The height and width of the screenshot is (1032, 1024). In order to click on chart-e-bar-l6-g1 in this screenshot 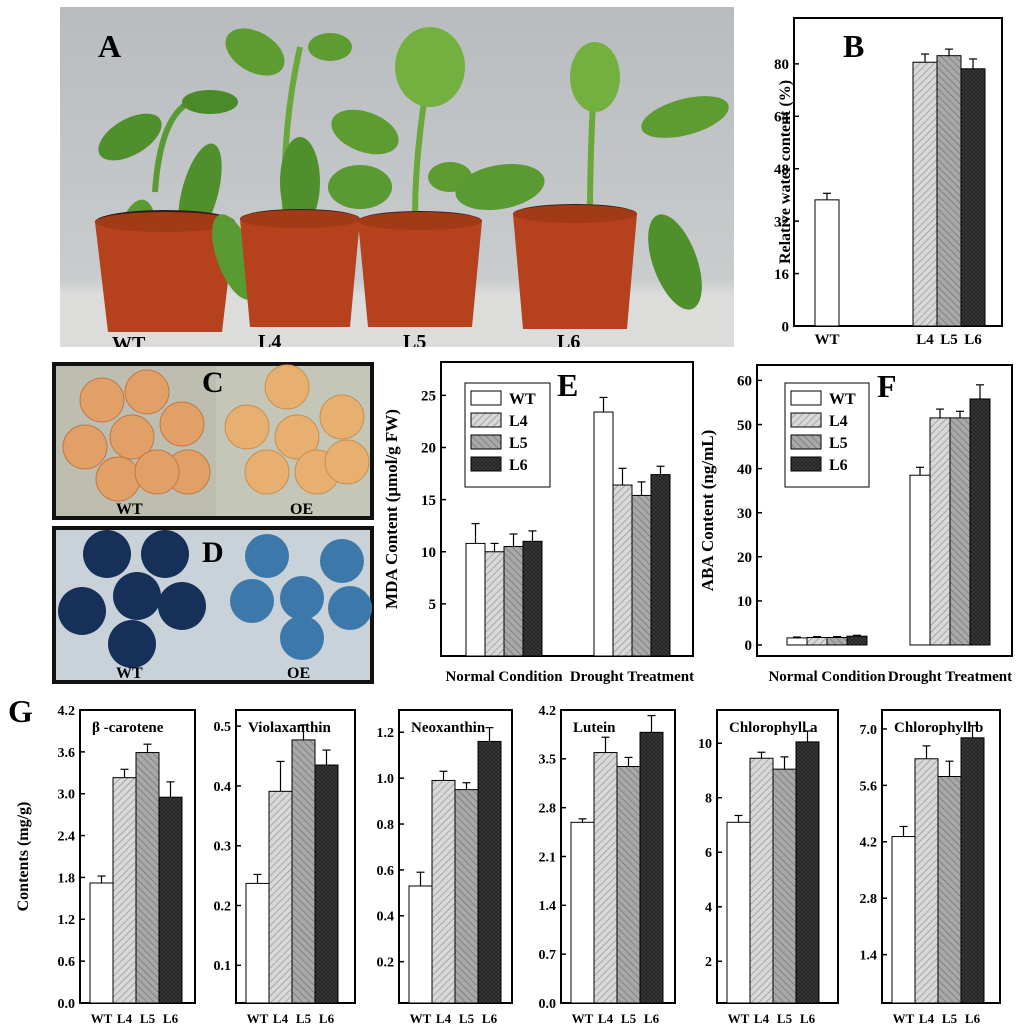, I will do `click(660, 565)`.